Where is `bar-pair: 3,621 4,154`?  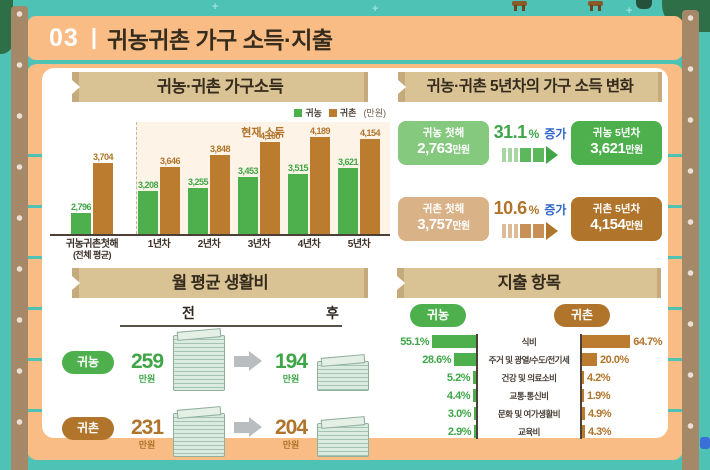 bar-pair: 3,621 4,154 is located at coordinates (359, 178).